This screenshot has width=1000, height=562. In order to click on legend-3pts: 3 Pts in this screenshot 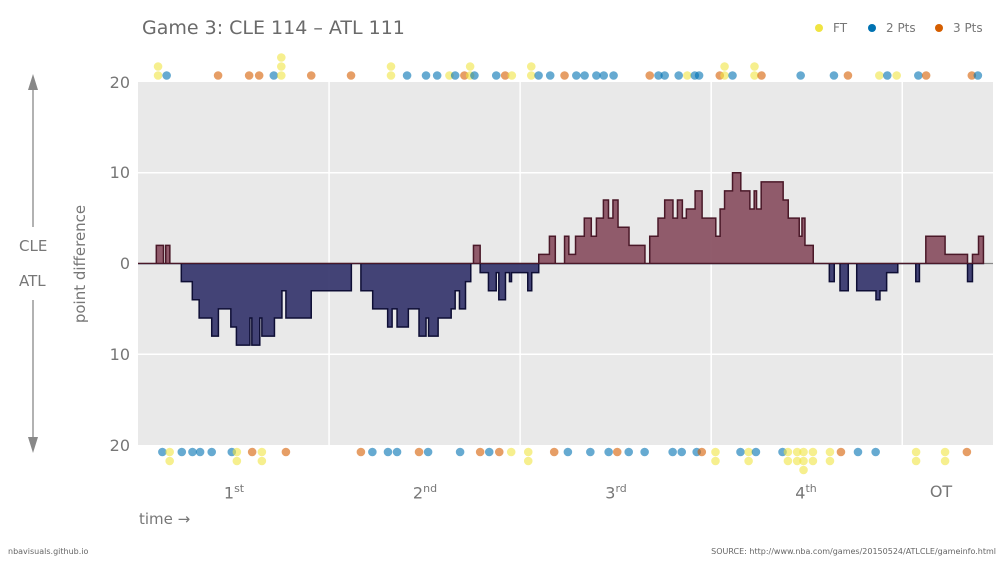, I will do `click(959, 28)`.